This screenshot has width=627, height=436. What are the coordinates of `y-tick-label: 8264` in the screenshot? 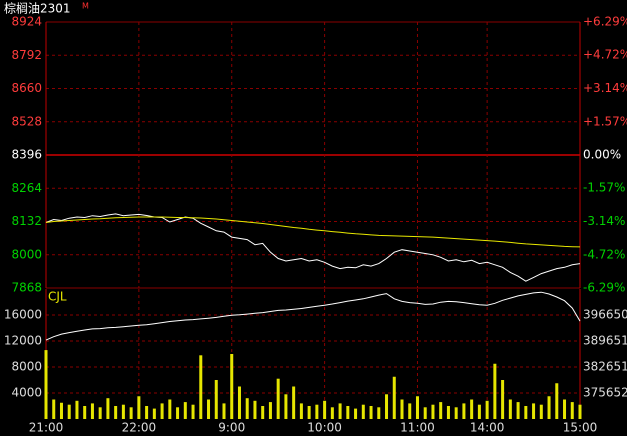 It's located at (26, 188).